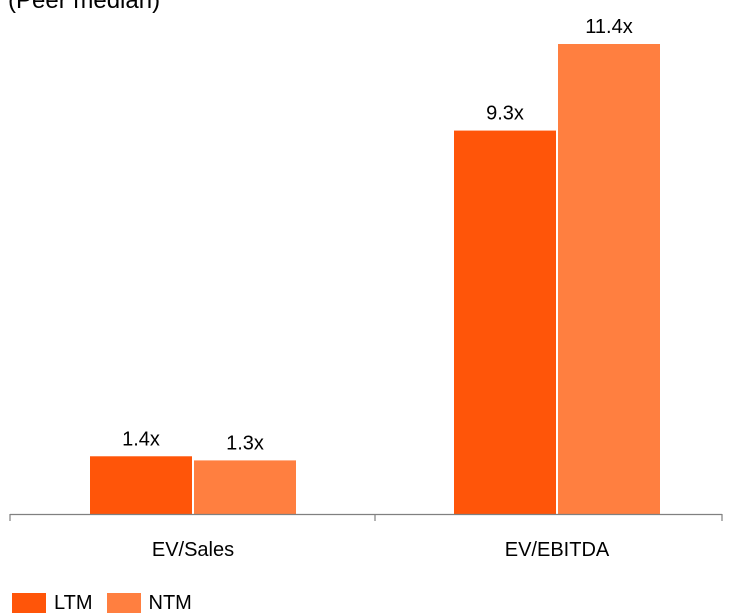 This screenshot has width=734, height=615. I want to click on x-tick-label-1: EV/EBITDA, so click(557, 550).